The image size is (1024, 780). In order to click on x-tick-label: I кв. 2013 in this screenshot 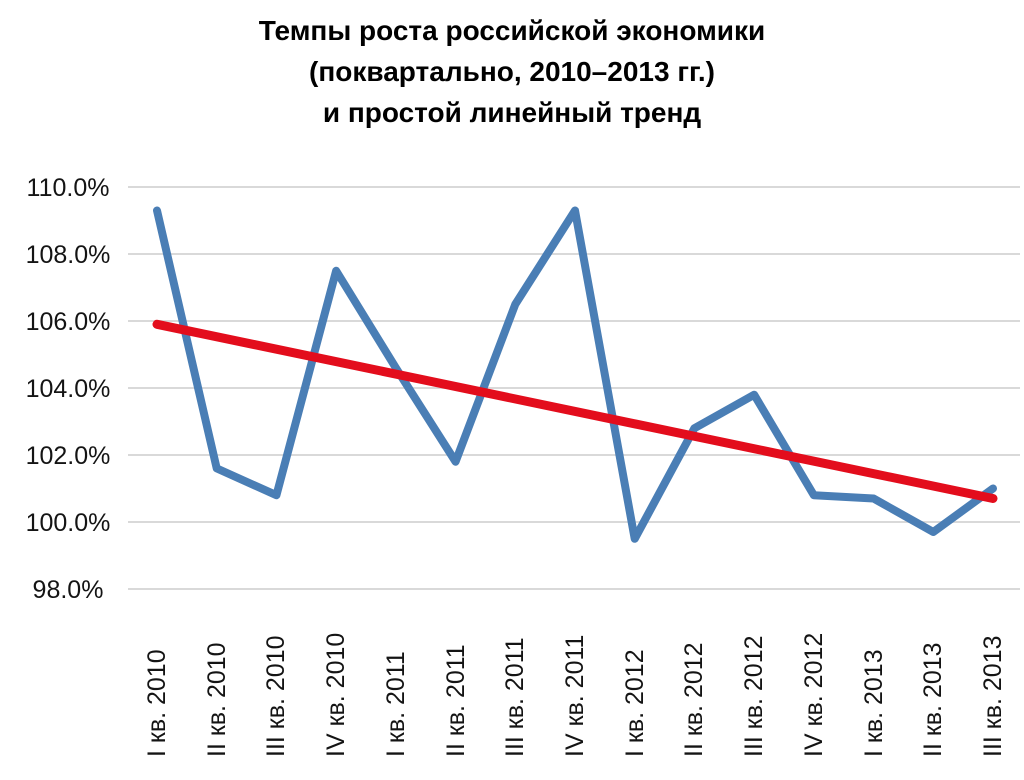, I will do `click(874, 703)`.